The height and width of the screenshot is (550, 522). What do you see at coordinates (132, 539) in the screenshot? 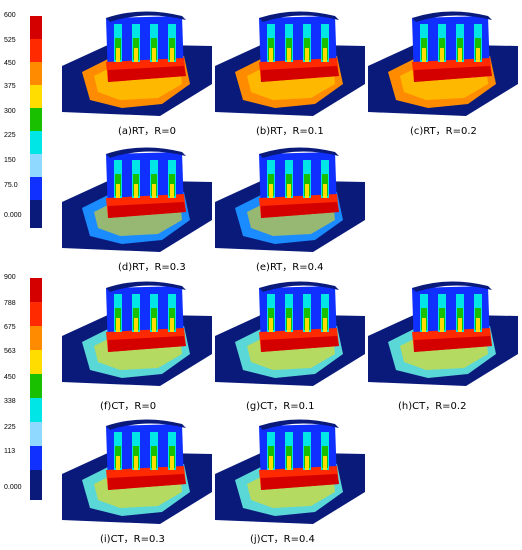
I see `panel-caption: (i)CT，R=0.3` at bounding box center [132, 539].